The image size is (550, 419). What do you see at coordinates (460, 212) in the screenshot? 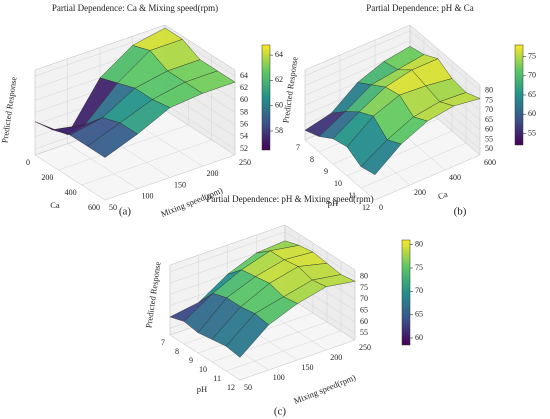
I see `panel-label: (b)` at bounding box center [460, 212].